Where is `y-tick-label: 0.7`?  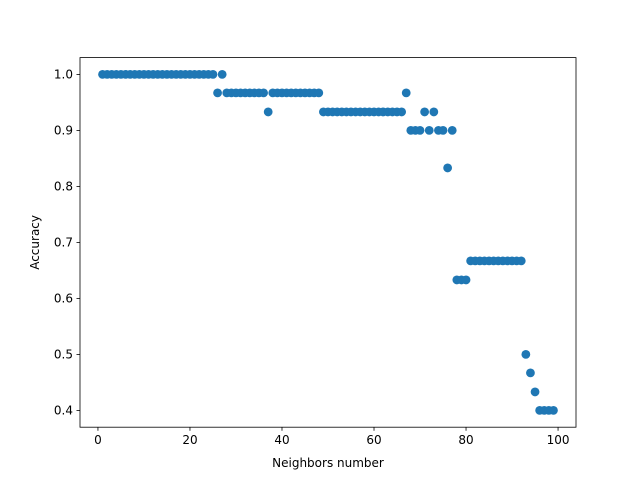 y-tick-label: 0.7 is located at coordinates (63, 243).